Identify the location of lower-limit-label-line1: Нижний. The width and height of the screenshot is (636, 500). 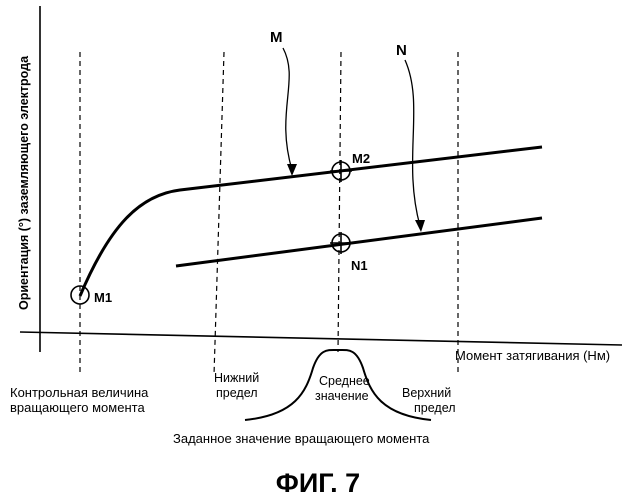
(236, 378).